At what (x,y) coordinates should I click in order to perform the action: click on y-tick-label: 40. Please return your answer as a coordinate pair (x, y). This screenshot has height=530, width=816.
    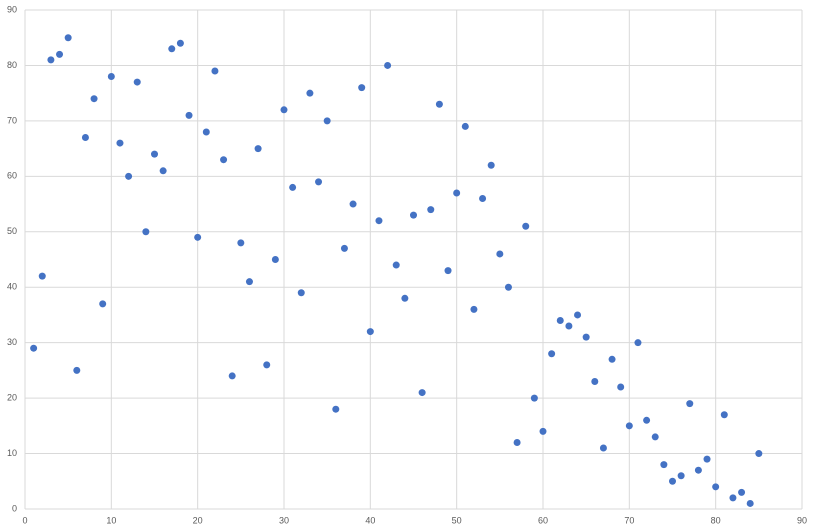
    Looking at the image, I should click on (12, 287).